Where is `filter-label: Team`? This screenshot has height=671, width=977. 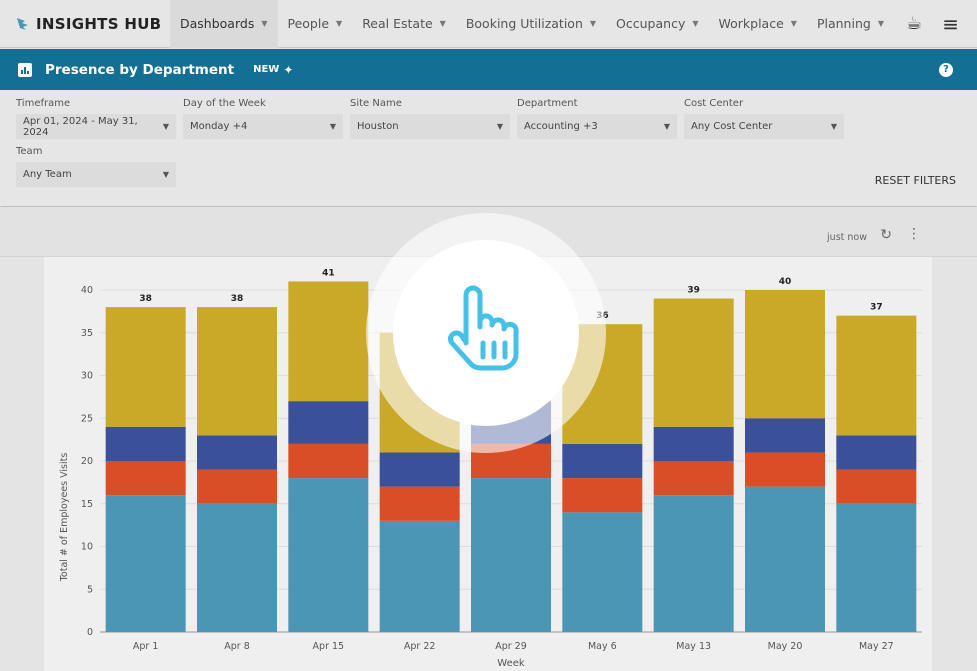 filter-label: Team is located at coordinates (29, 151).